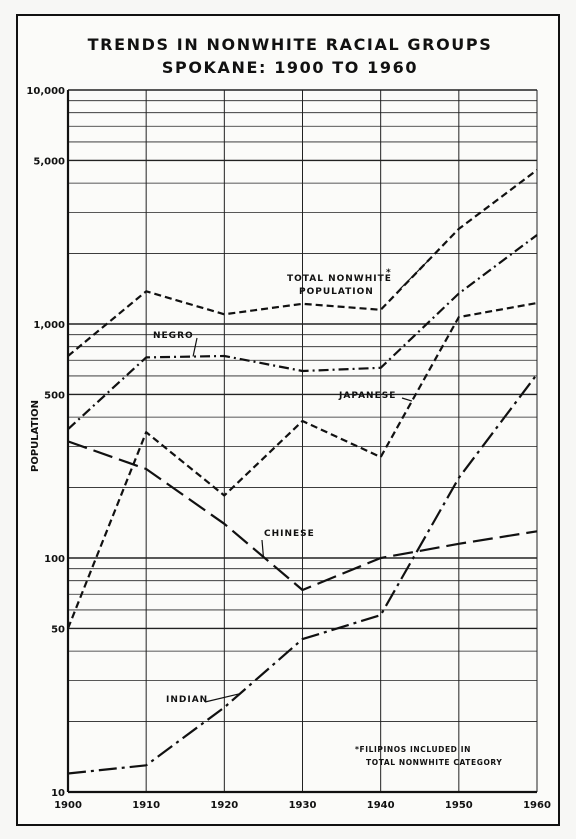 The width and height of the screenshot is (576, 839). I want to click on leader-line-chinese, so click(263, 548).